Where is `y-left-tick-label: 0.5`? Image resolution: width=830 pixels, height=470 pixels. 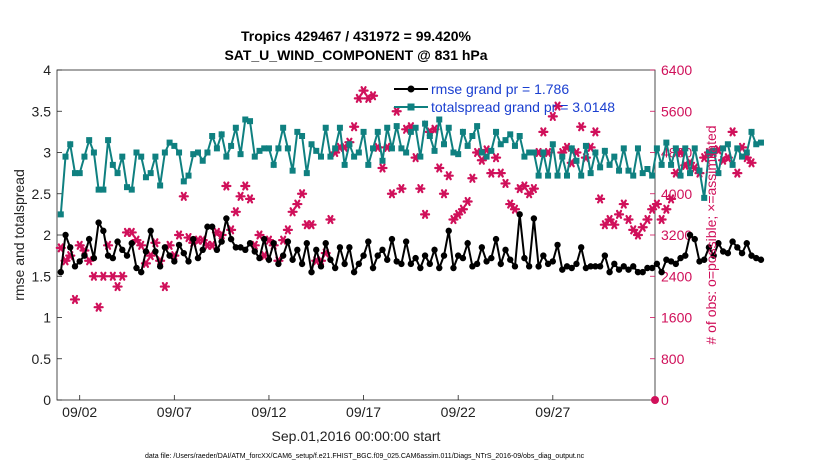 y-left-tick-label: 0.5 is located at coordinates (42, 359).